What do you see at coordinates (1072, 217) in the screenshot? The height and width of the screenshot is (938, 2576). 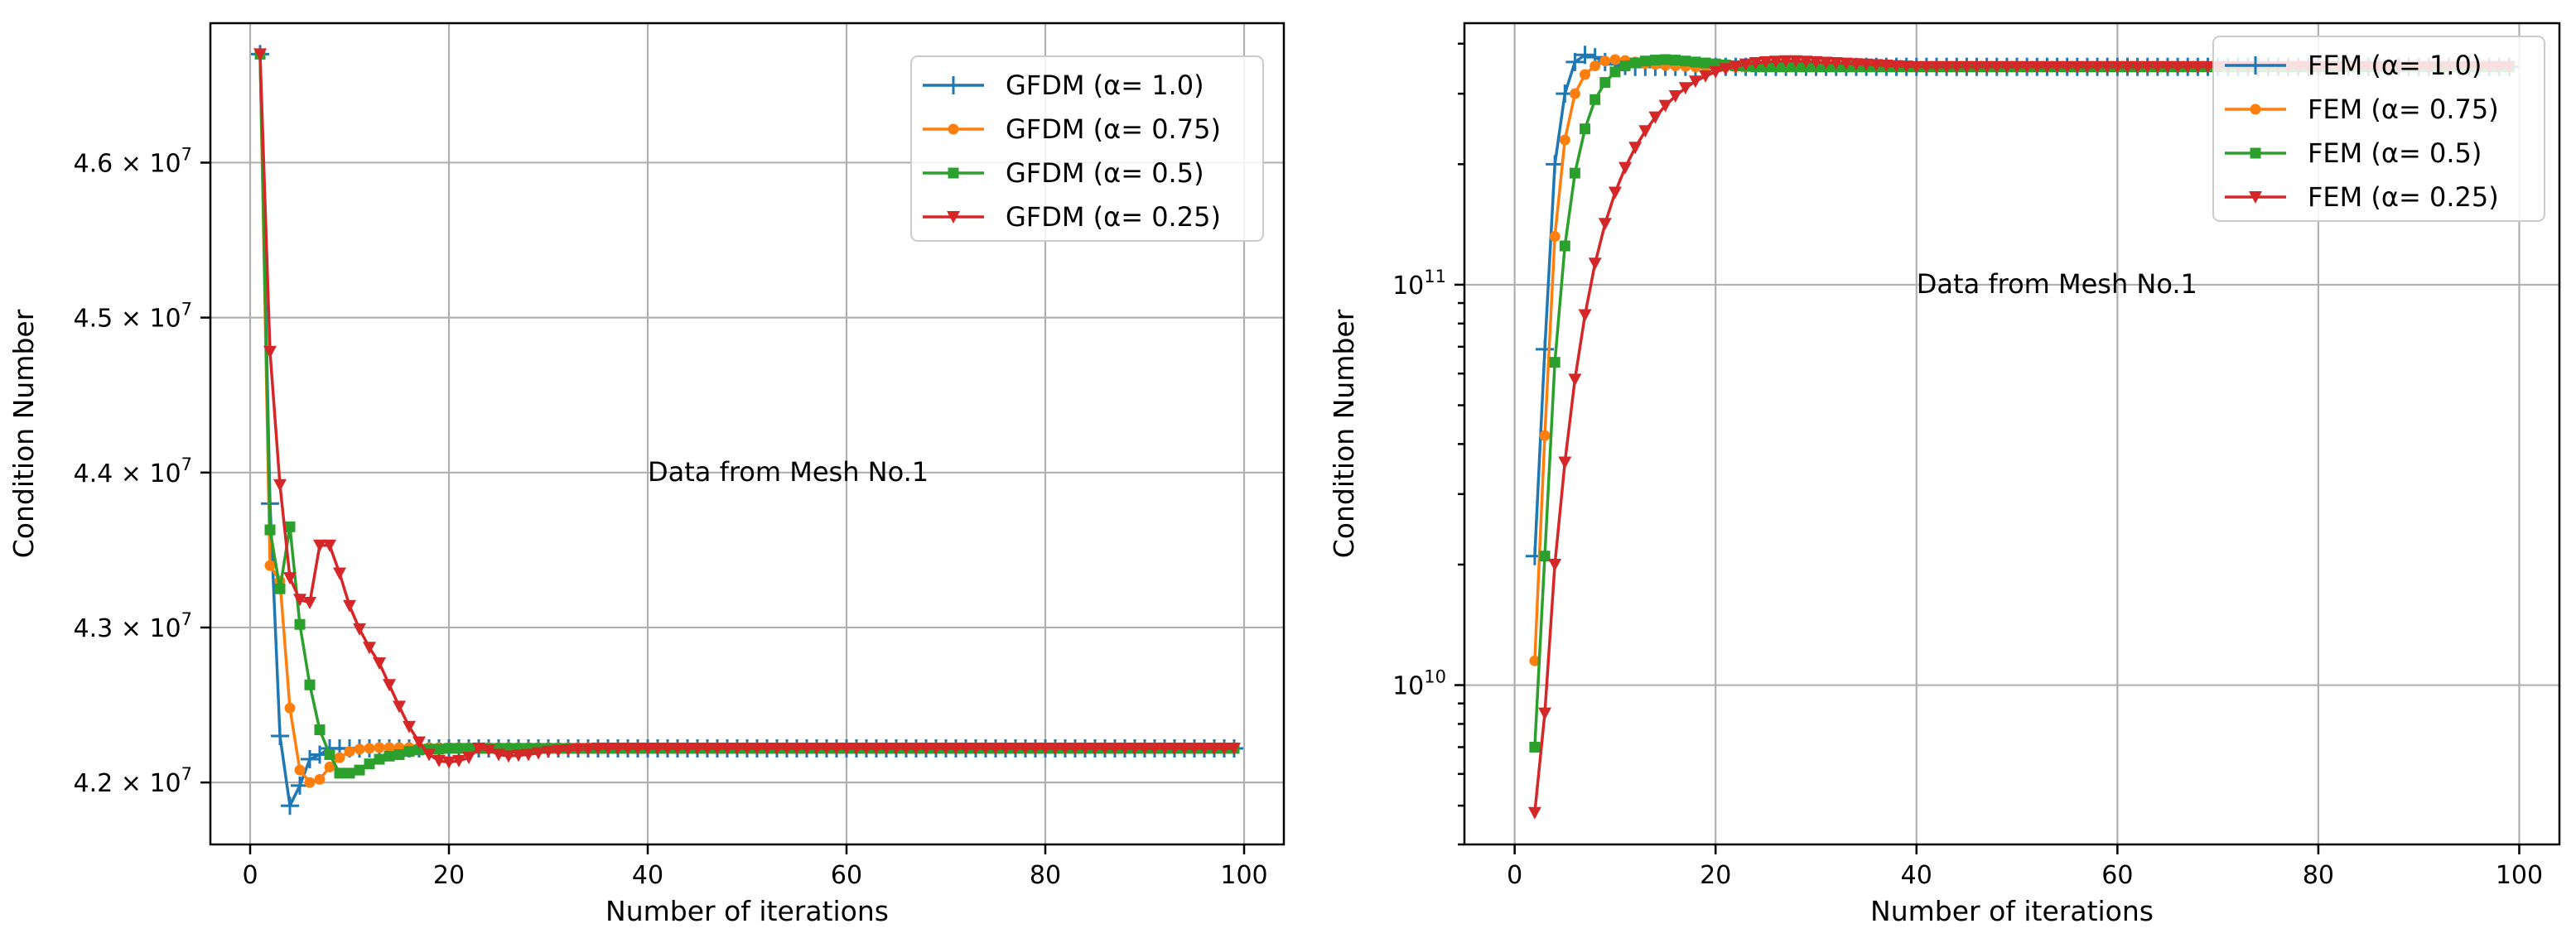 I see `legend-item: GFDM (α= 0.25)` at bounding box center [1072, 217].